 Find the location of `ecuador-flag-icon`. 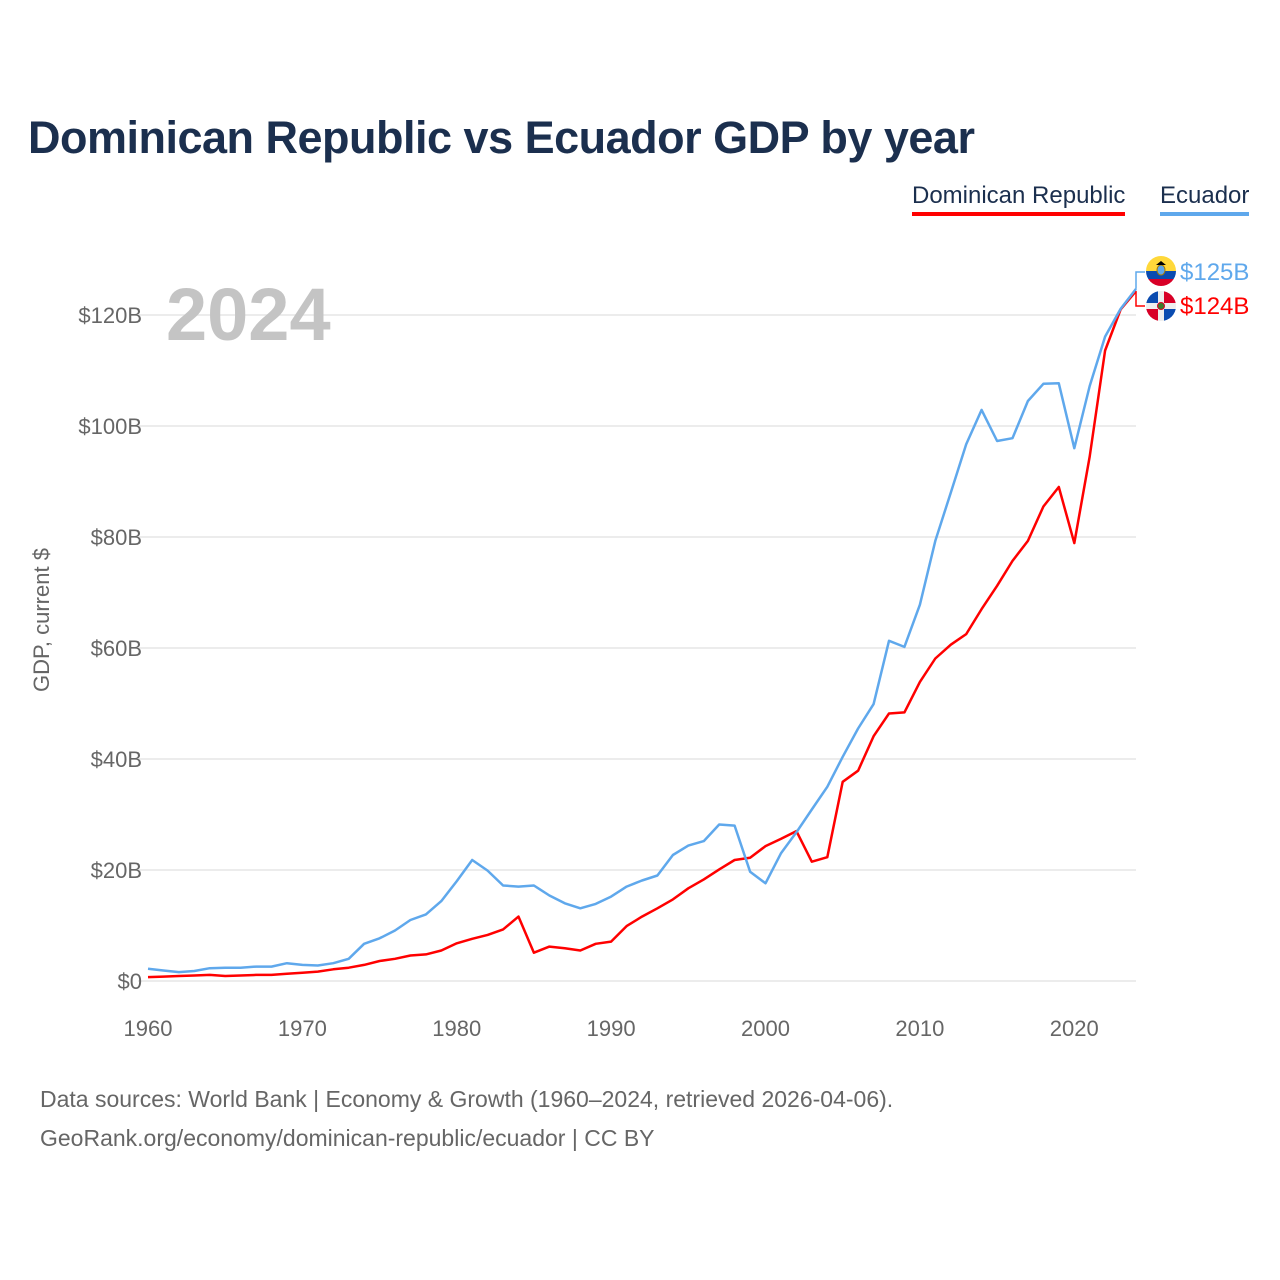

ecuador-flag-icon is located at coordinates (1161, 271).